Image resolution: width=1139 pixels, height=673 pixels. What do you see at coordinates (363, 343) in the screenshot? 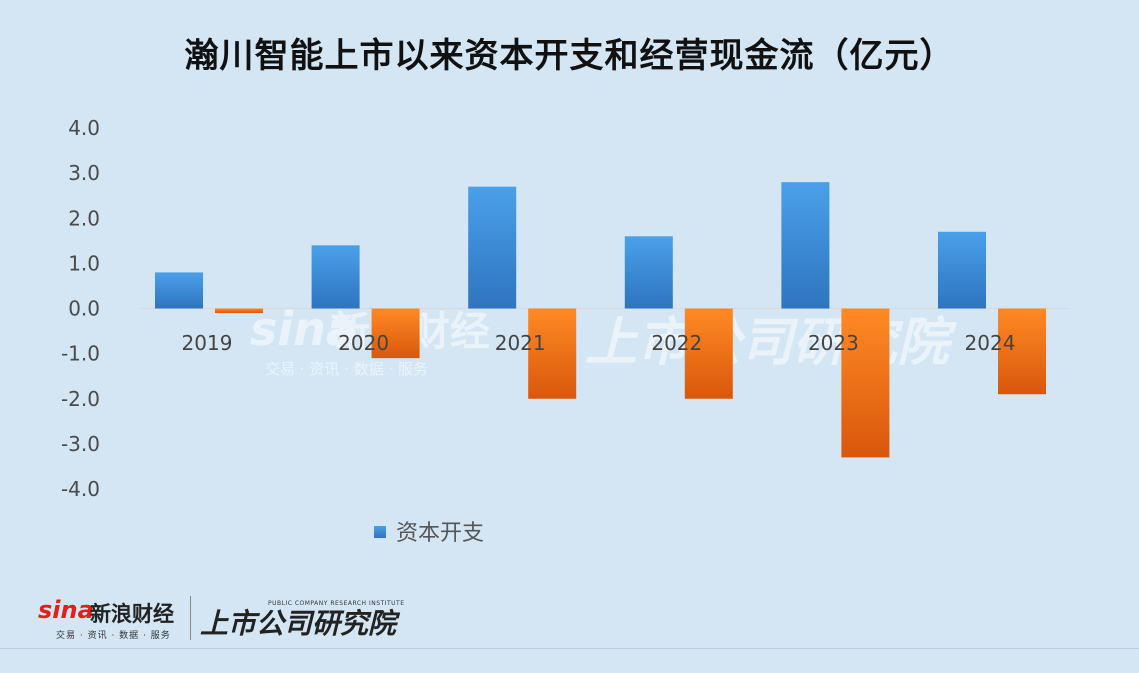
I see `x-category-label: 2020` at bounding box center [363, 343].